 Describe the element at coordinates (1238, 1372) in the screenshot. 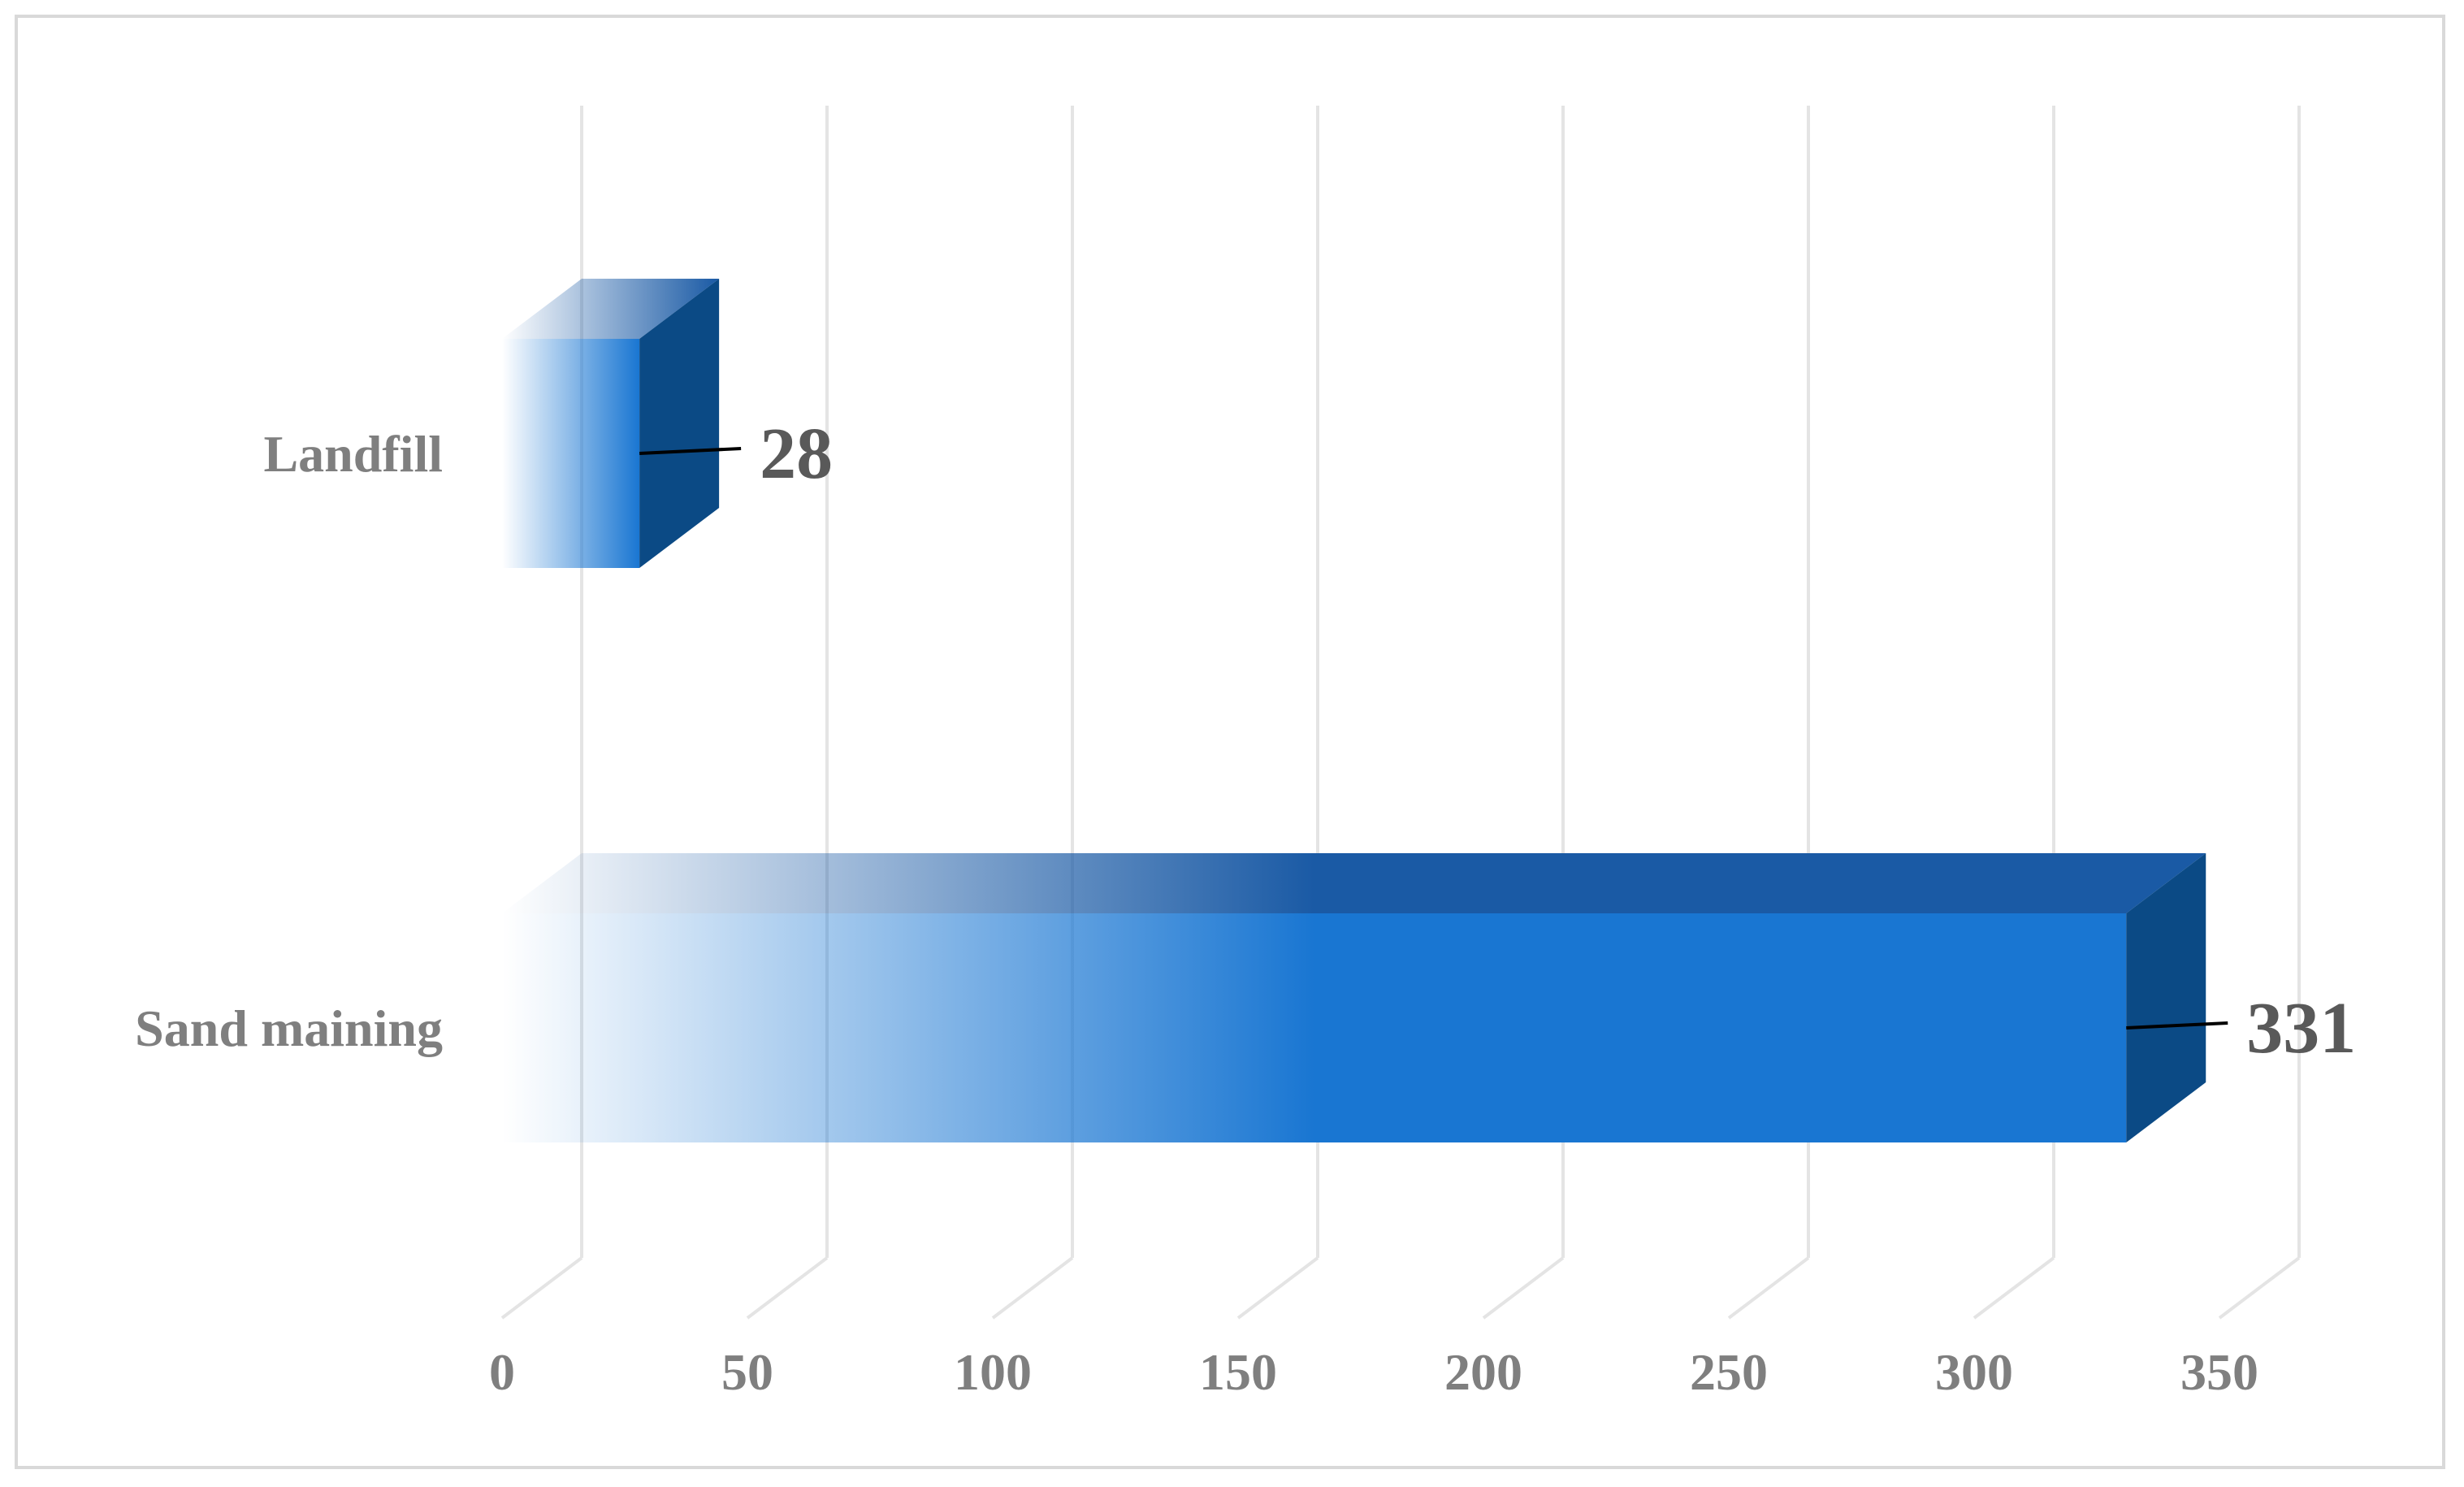

I see `x-tick-label: 150` at that location.